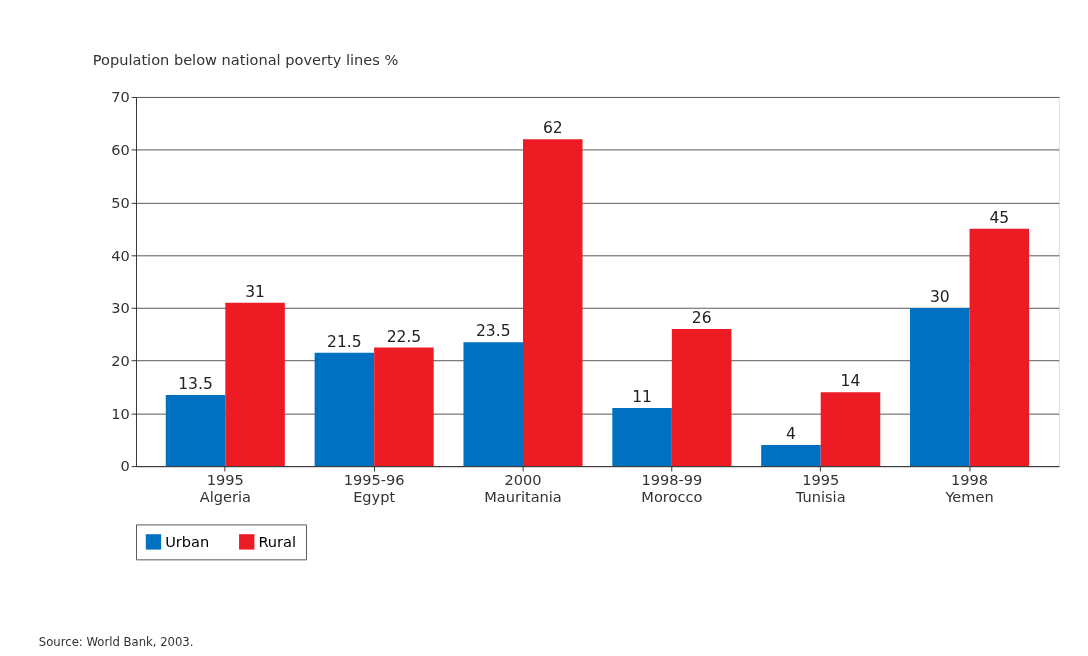  Describe the element at coordinates (125, 466) in the screenshot. I see `y-tick-label: 0` at that location.